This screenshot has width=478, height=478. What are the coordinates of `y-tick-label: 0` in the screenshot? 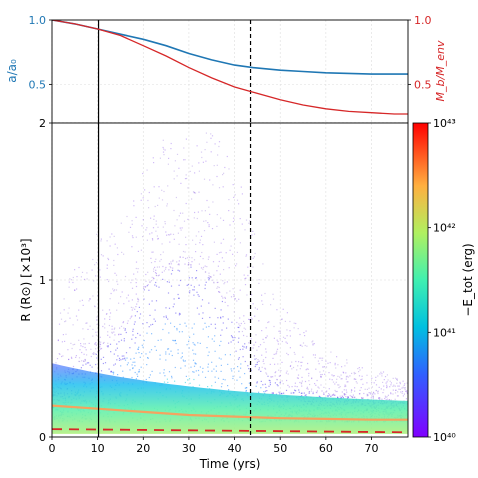 It's located at (42, 437).